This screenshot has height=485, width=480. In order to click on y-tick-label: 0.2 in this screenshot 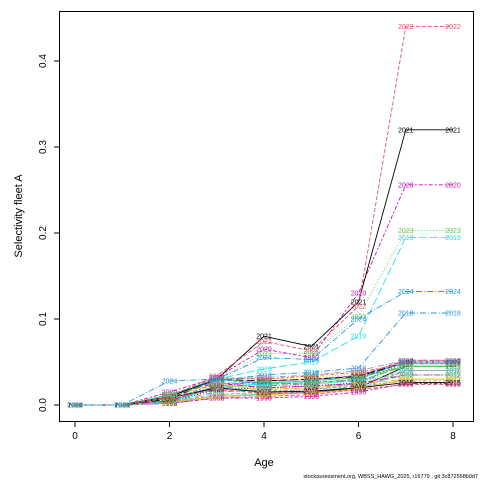, I will do `click(43, 233)`.